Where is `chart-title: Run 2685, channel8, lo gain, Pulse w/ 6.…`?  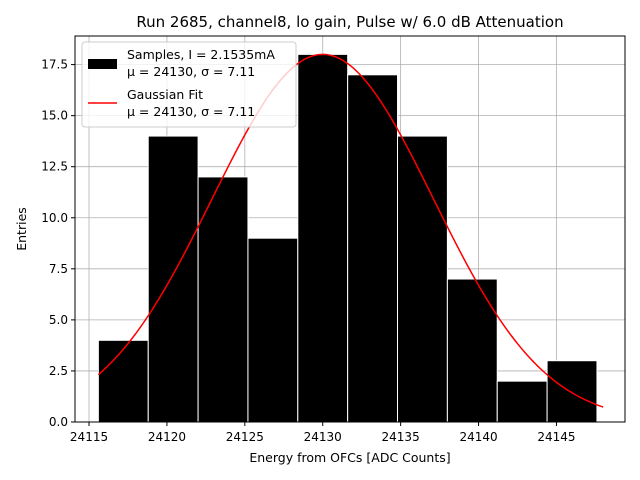
chart-title: Run 2685, channel8, lo gain, Pulse w/ 6.… is located at coordinates (349, 22).